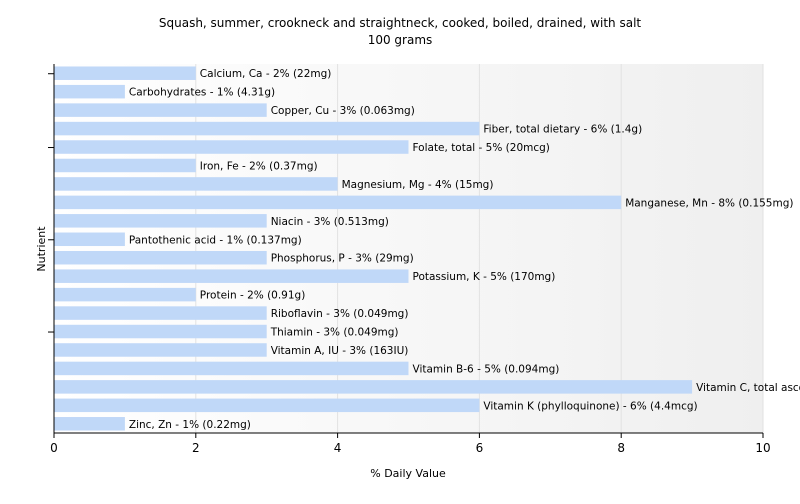 This screenshot has width=800, height=504. Describe the element at coordinates (330, 222) in the screenshot. I see `bar-label: Niacin - 3% (0.513mg)` at that location.